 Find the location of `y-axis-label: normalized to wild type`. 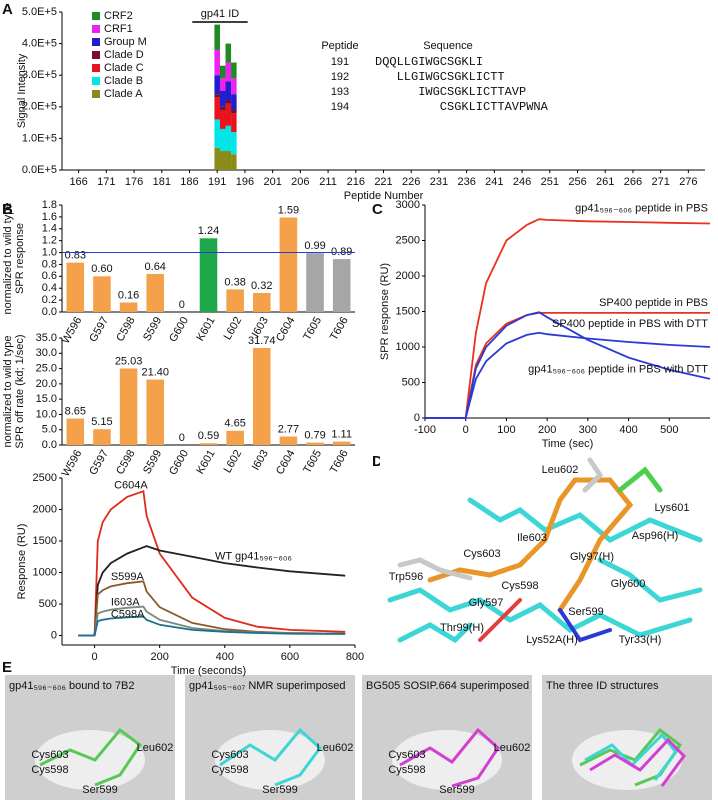

y-axis-label: normalized to wild type is located at coordinates (8, 392).